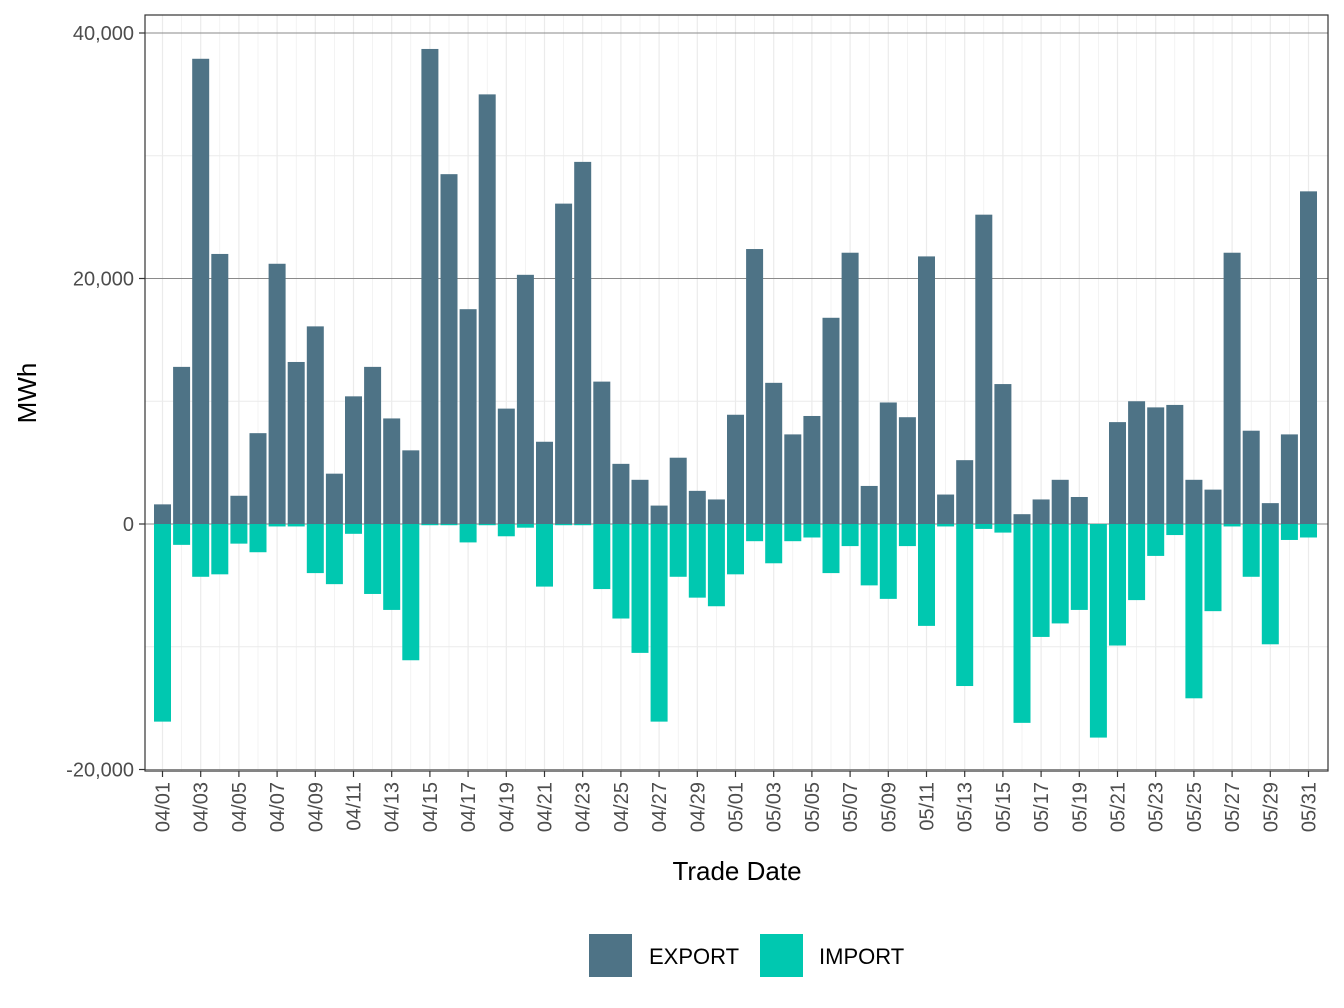 The height and width of the screenshot is (1008, 1344). Describe the element at coordinates (202, 807) in the screenshot. I see `x-tick-label: 04/03` at that location.